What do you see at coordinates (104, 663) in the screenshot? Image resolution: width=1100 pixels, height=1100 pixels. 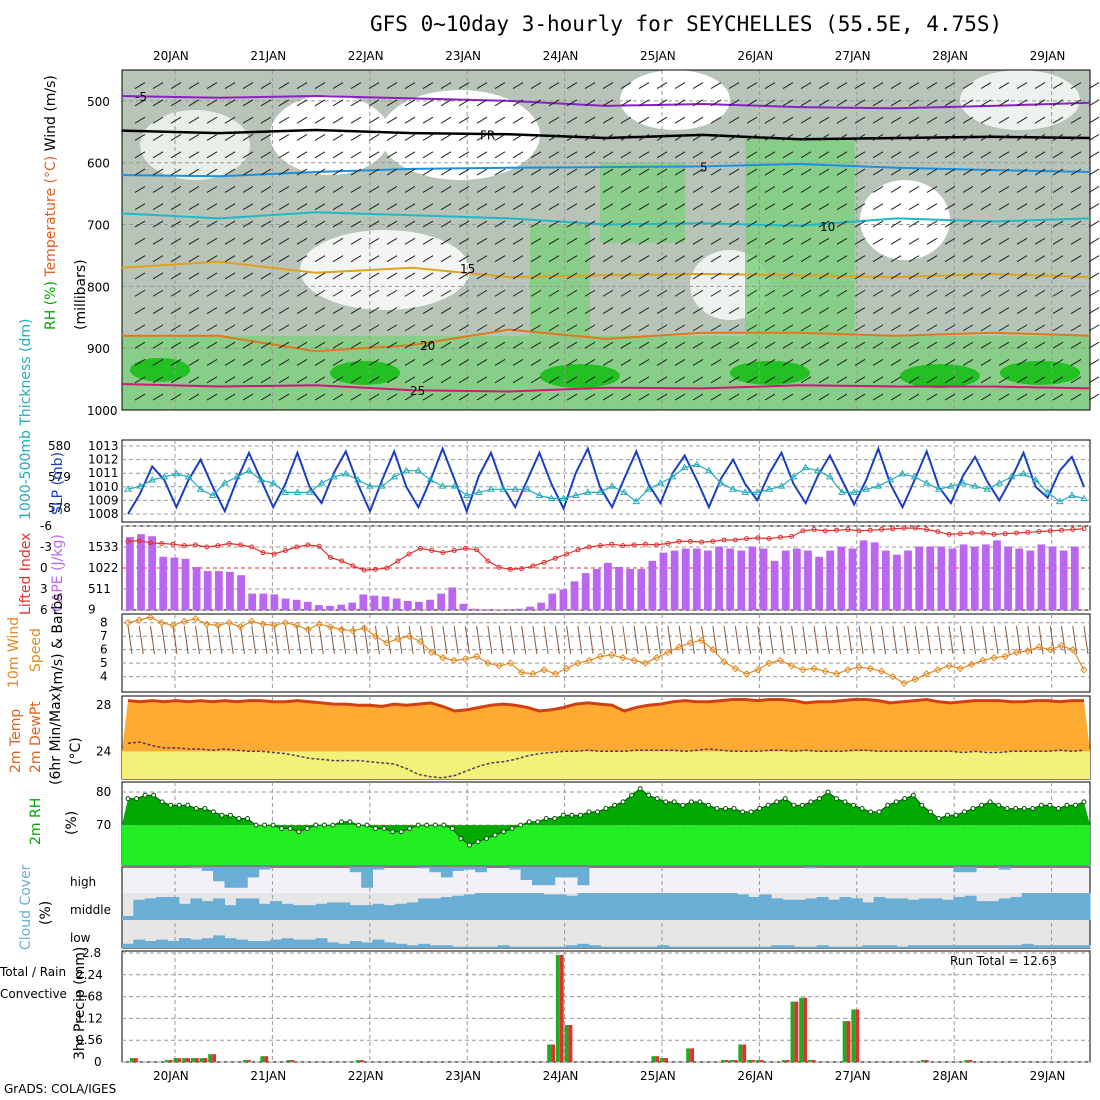 I see `wind-tick-label: 5` at bounding box center [104, 663].